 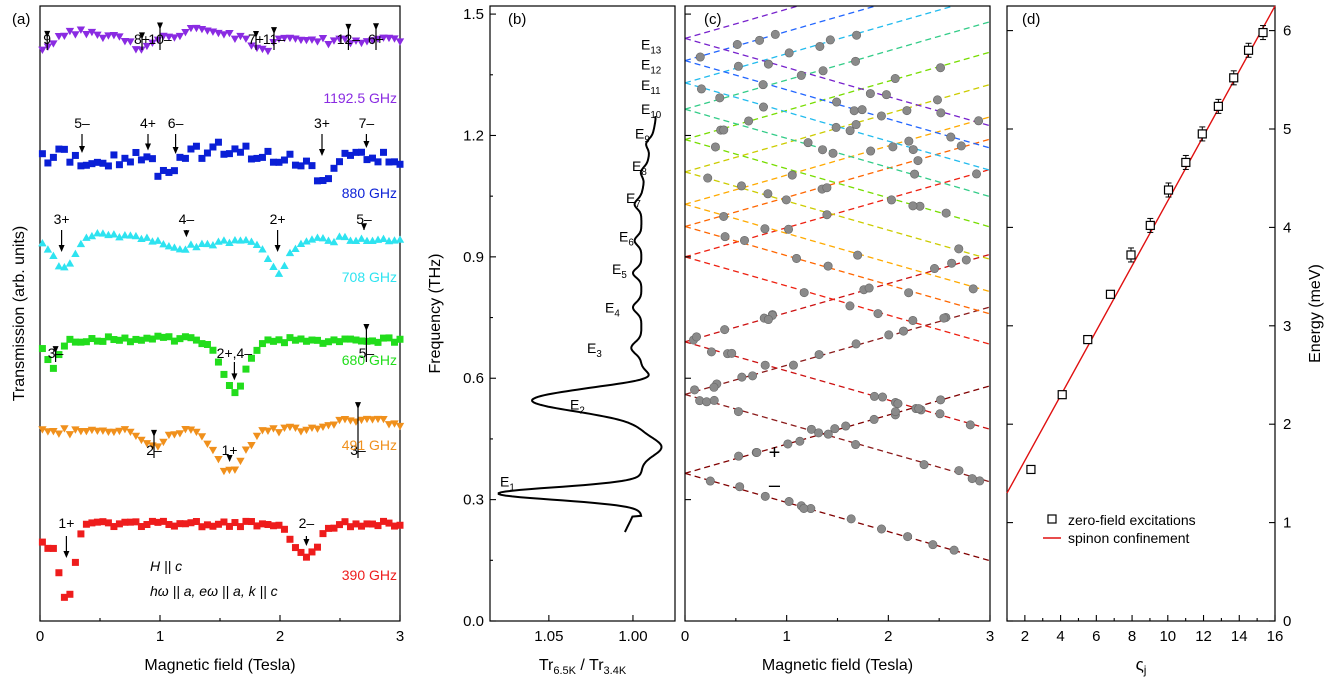 What do you see at coordinates (1096, 636) in the screenshot?
I see `x-tick-label-d: 6` at bounding box center [1096, 636].